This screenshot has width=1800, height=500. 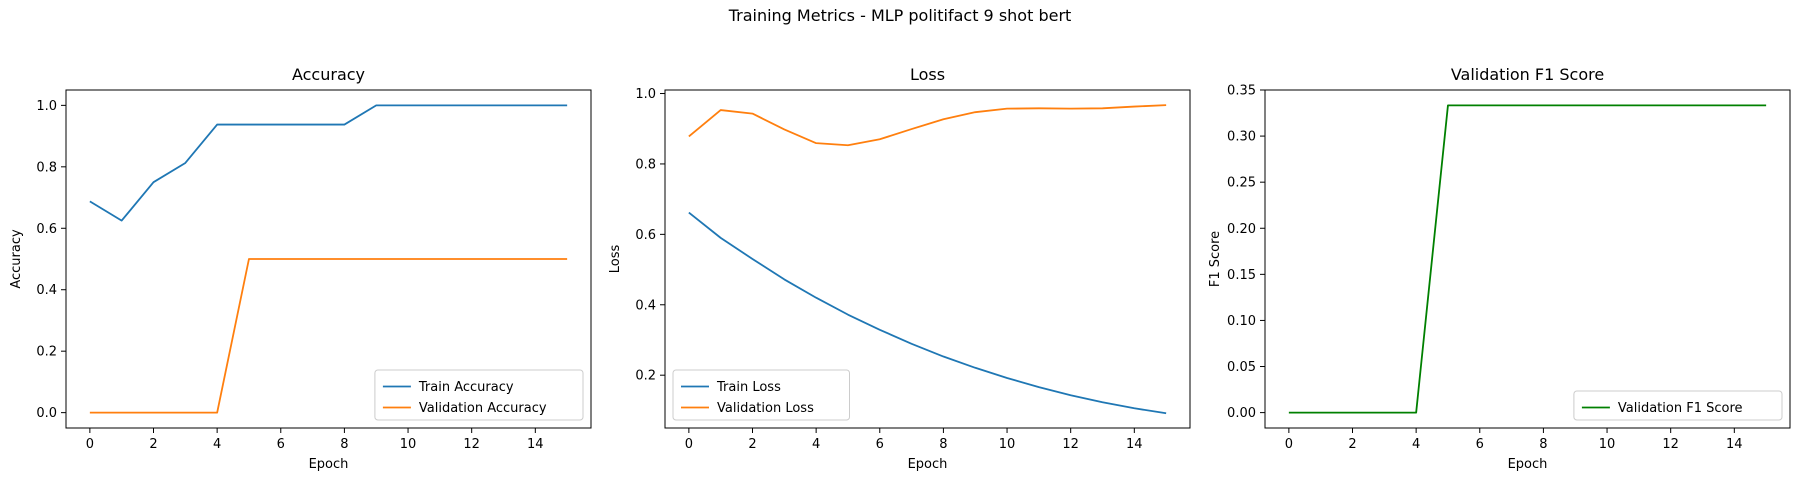 I want to click on legend: Train Loss Validation Loss, so click(x=761, y=395).